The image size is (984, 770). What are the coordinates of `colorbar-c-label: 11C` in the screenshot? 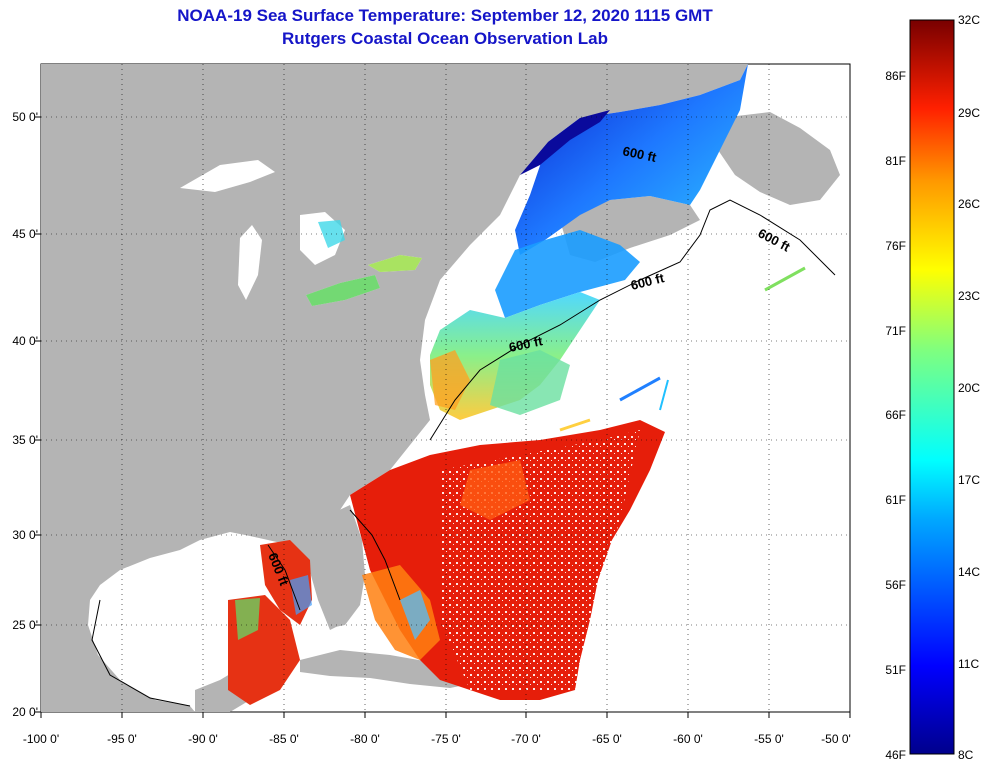 It's located at (968, 664).